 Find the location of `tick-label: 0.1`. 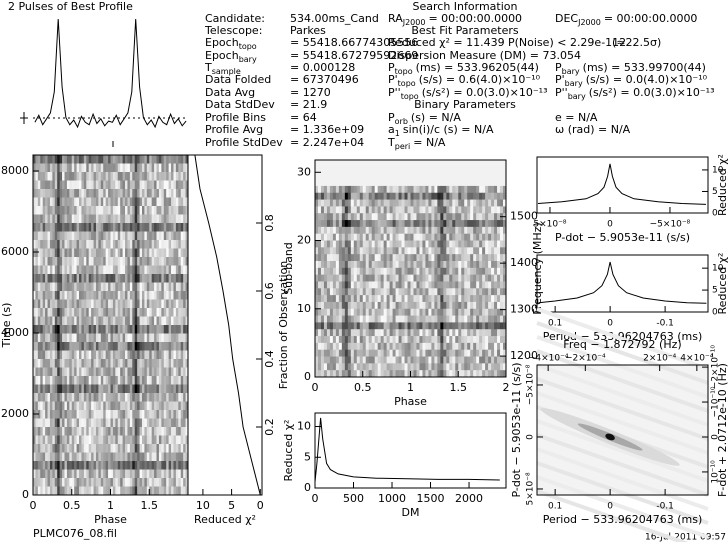

tick-label: 0.1 is located at coordinates (555, 324).